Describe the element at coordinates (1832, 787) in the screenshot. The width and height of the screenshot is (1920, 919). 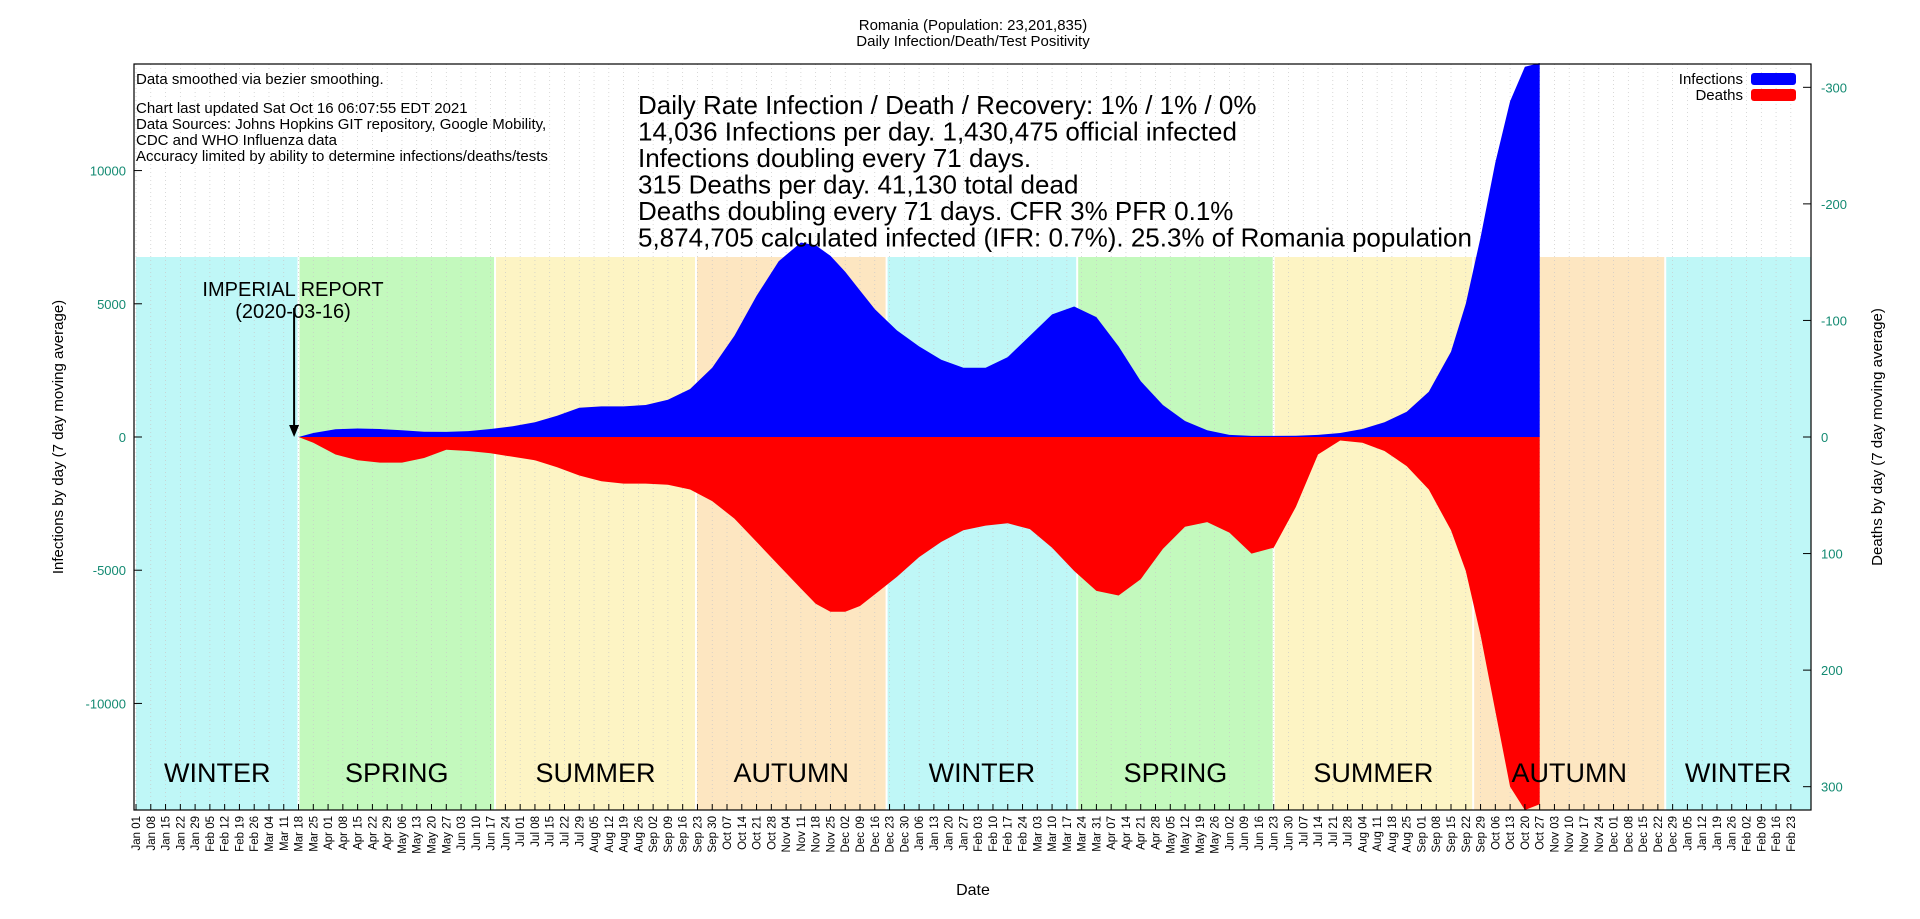
I see `y-tick-right-label: 300` at that location.